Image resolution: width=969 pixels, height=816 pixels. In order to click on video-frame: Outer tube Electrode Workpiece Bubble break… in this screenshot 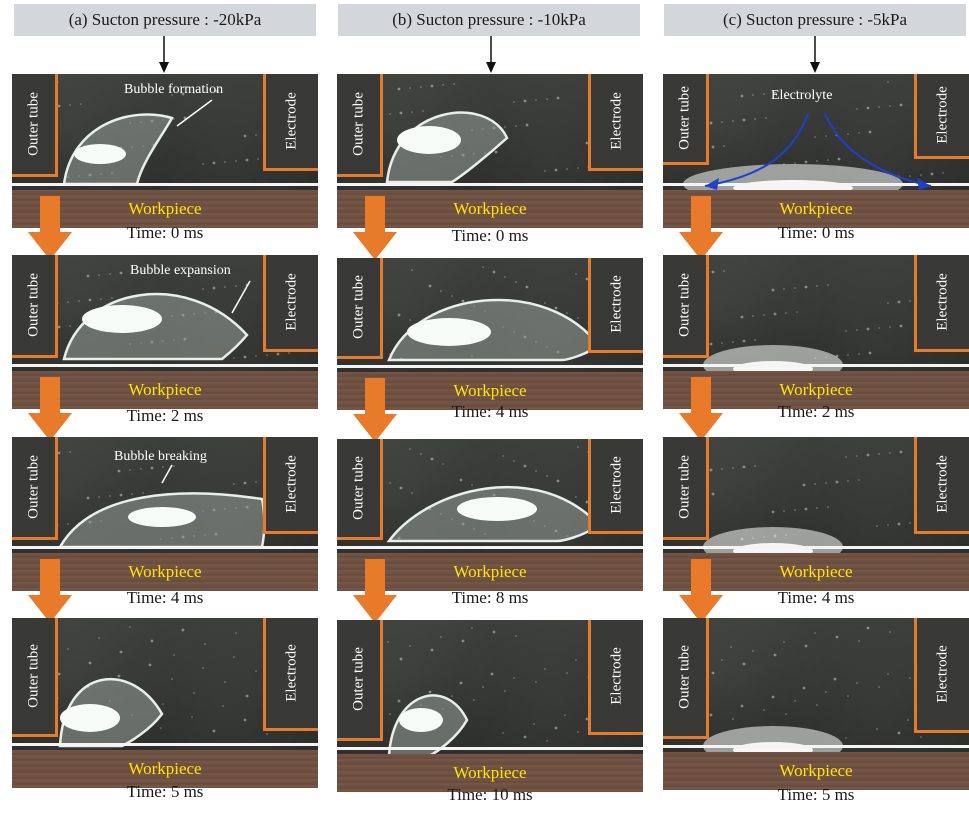, I will do `click(165, 514)`.